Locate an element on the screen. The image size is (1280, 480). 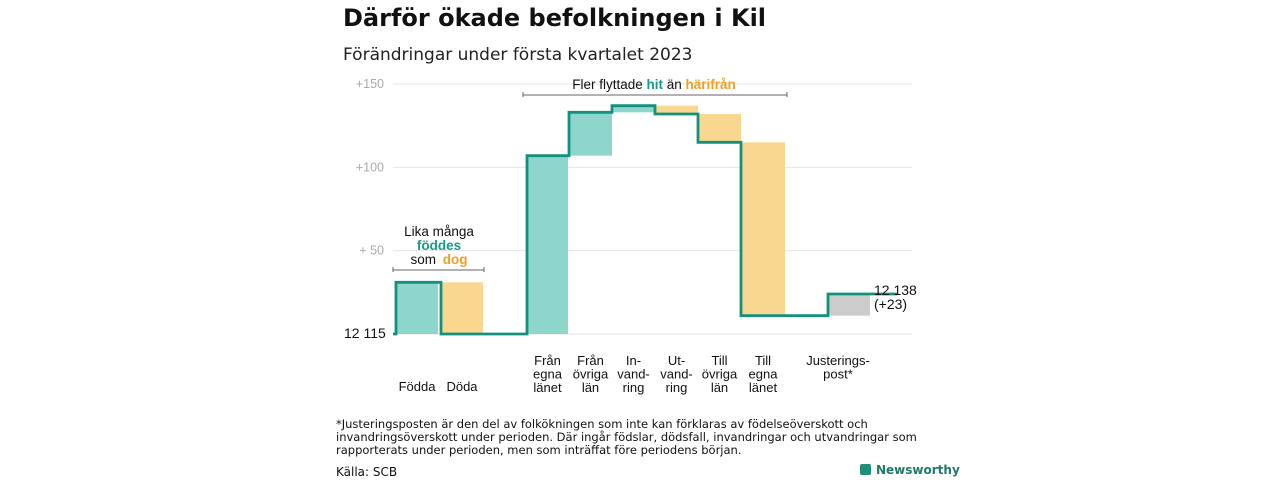
x-category-label: In-vand-ring is located at coordinates (633, 374).